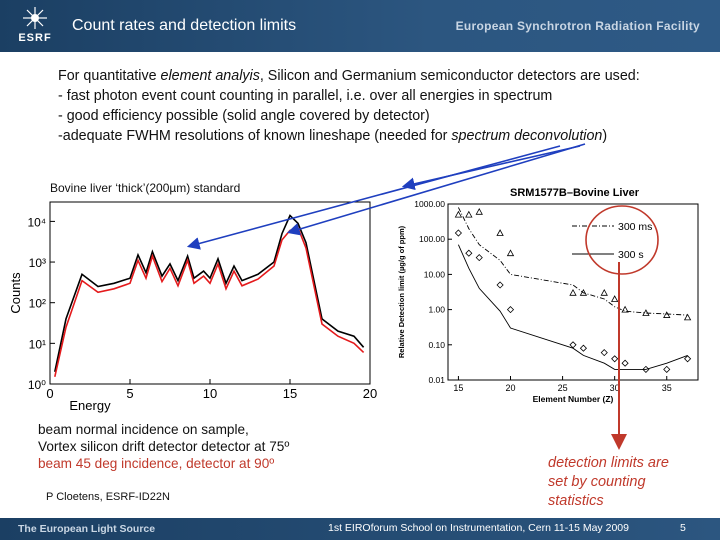 This screenshot has height=540, width=720. I want to click on spectrum-y-tick-label: 10⁰, so click(37, 385).